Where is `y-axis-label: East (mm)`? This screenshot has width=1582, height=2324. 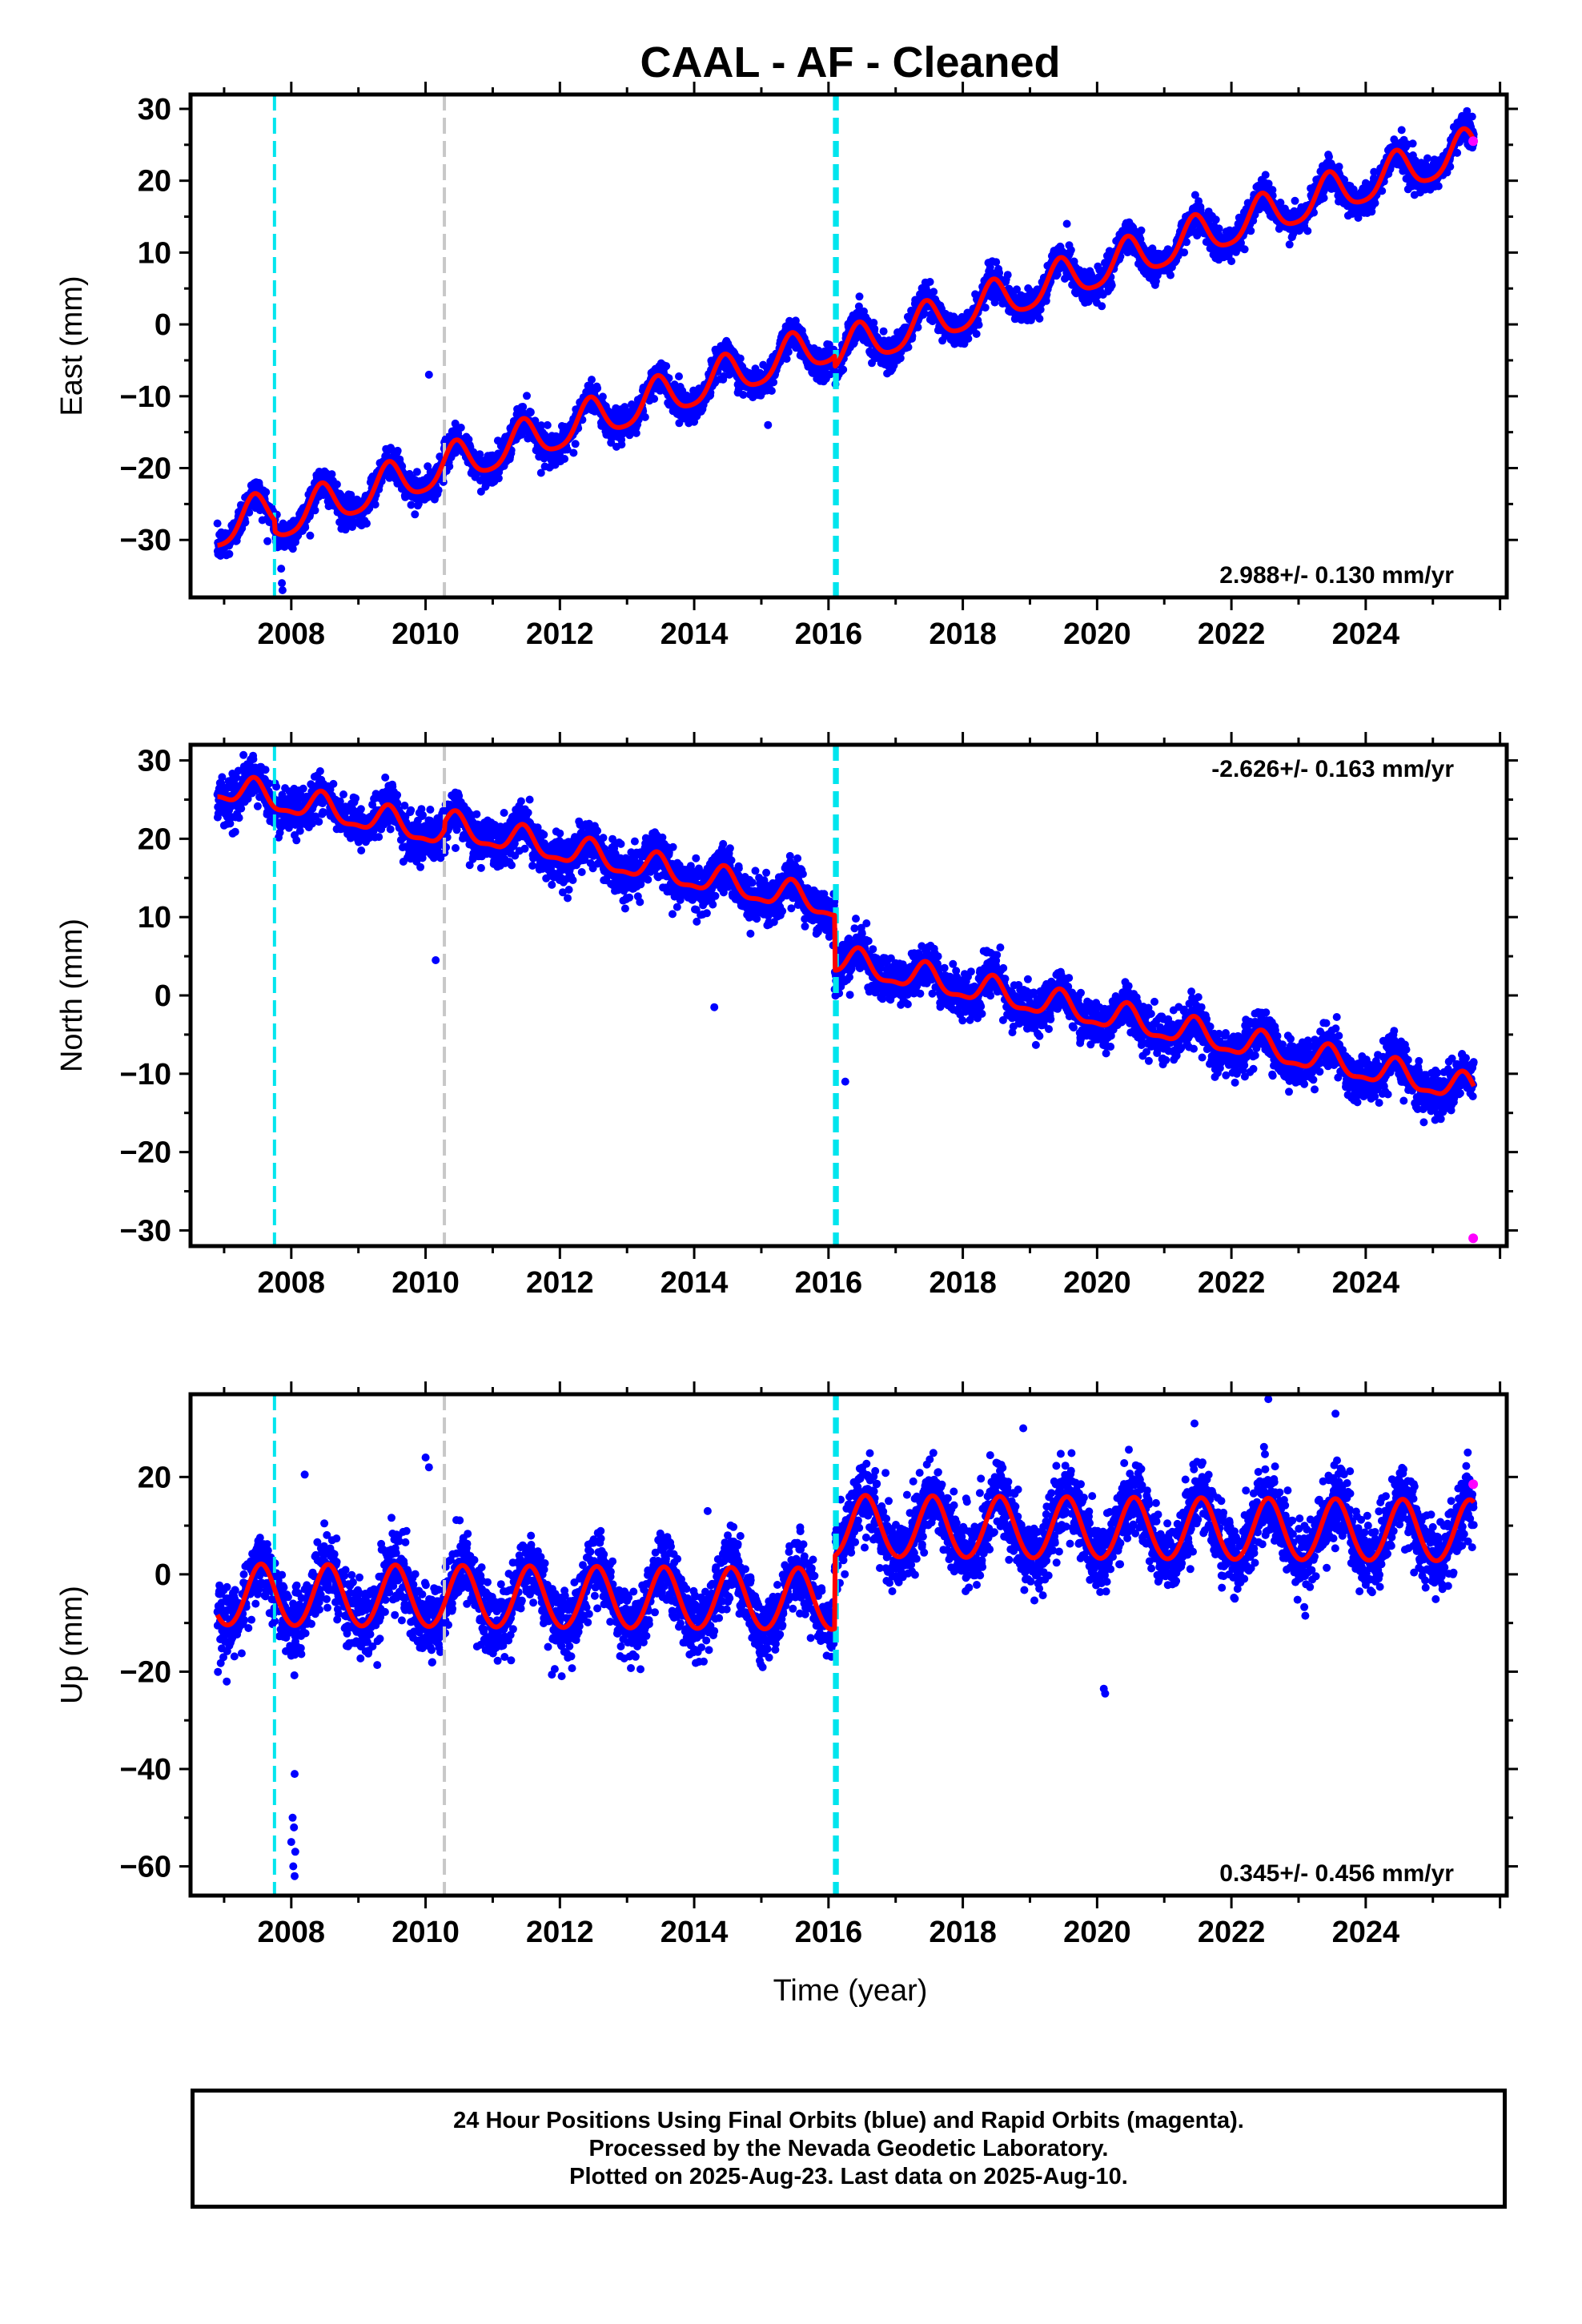
y-axis-label: East (mm) is located at coordinates (72, 345).